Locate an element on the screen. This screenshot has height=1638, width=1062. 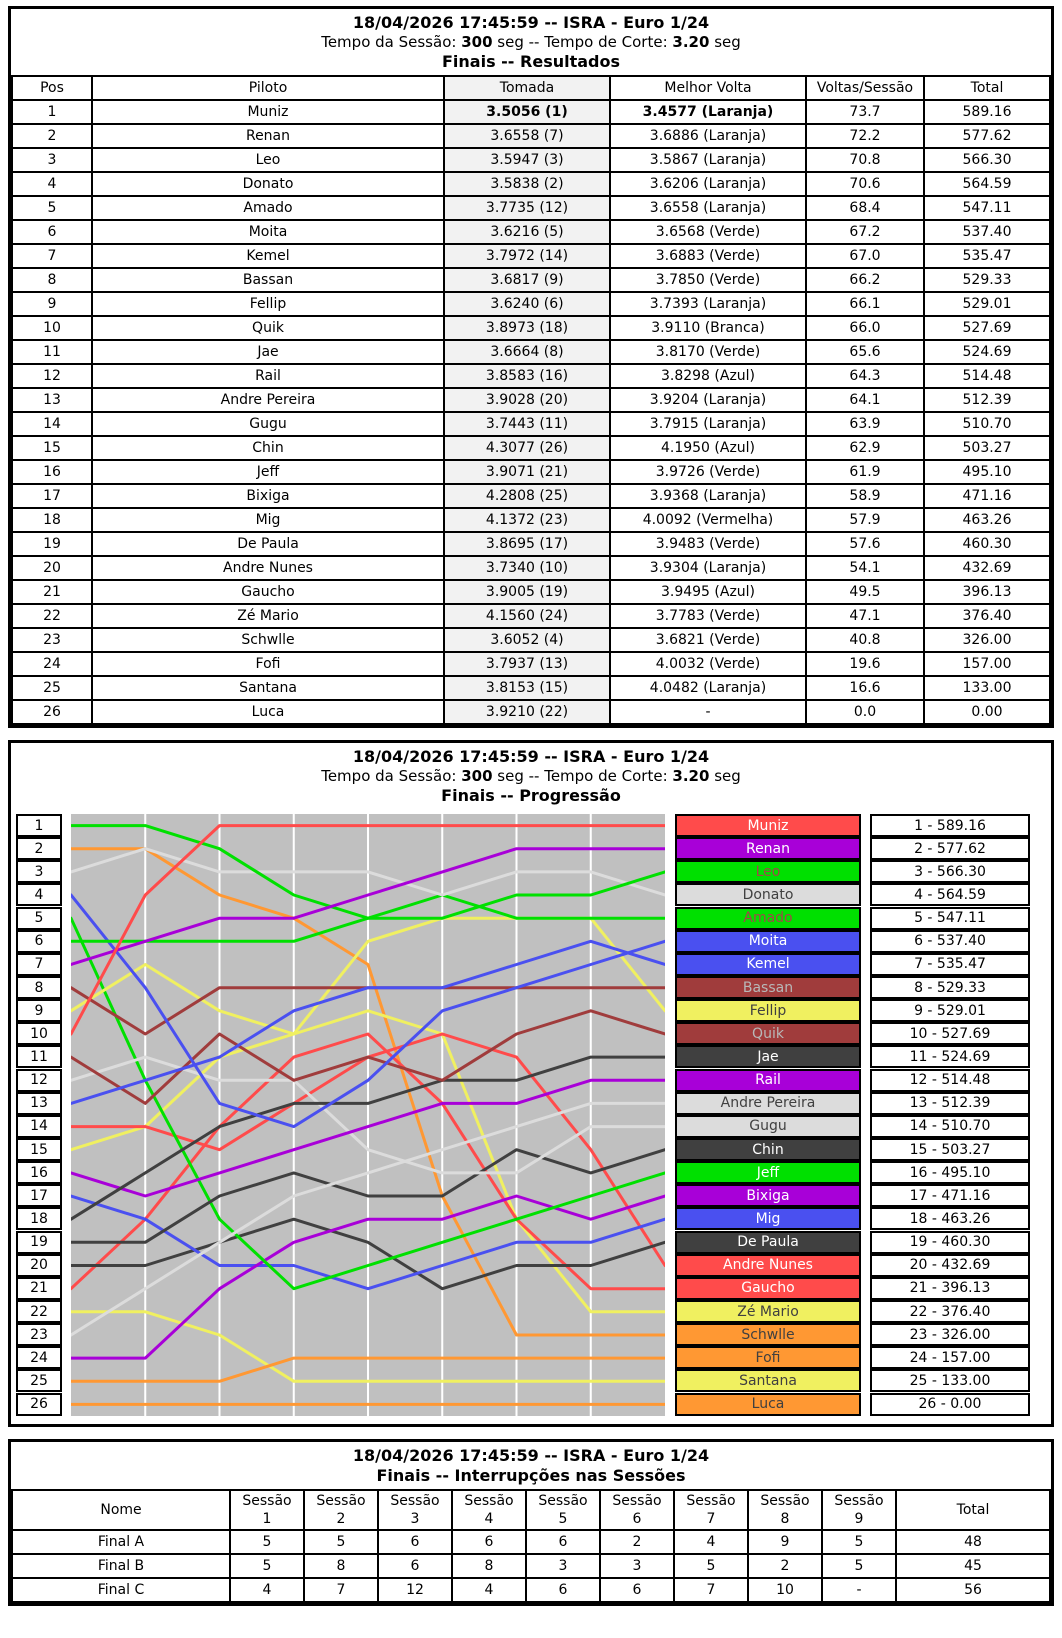
result-cell-pos: 1 is located at coordinates (52, 112).